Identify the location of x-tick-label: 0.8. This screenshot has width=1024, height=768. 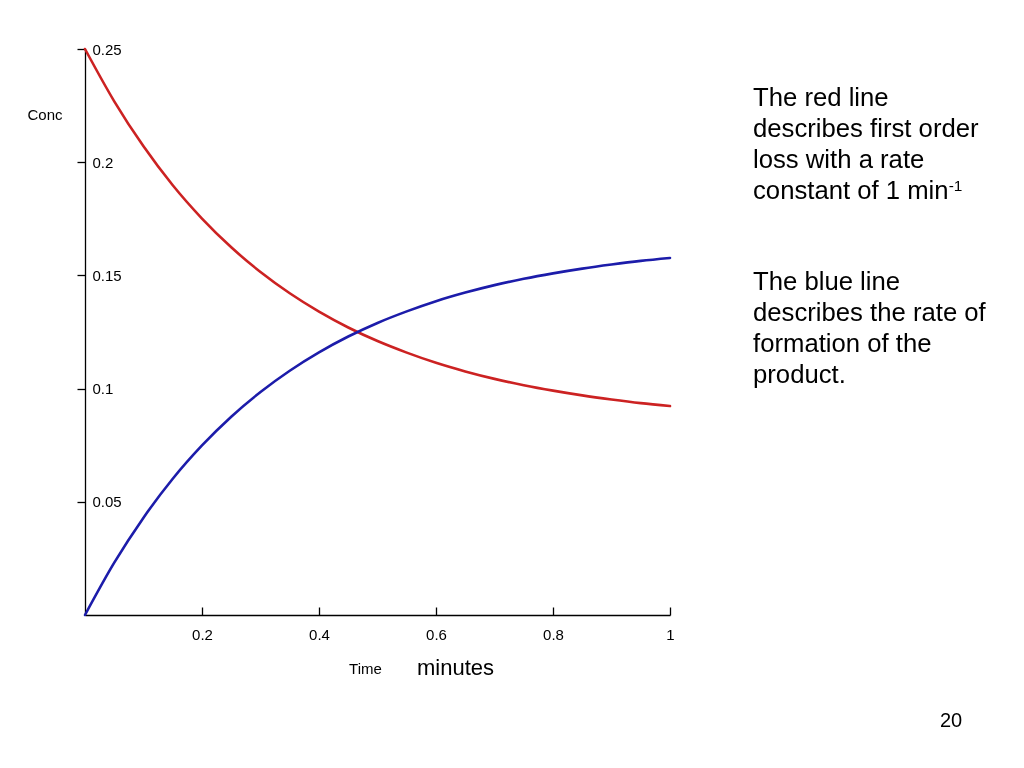
(553, 634).